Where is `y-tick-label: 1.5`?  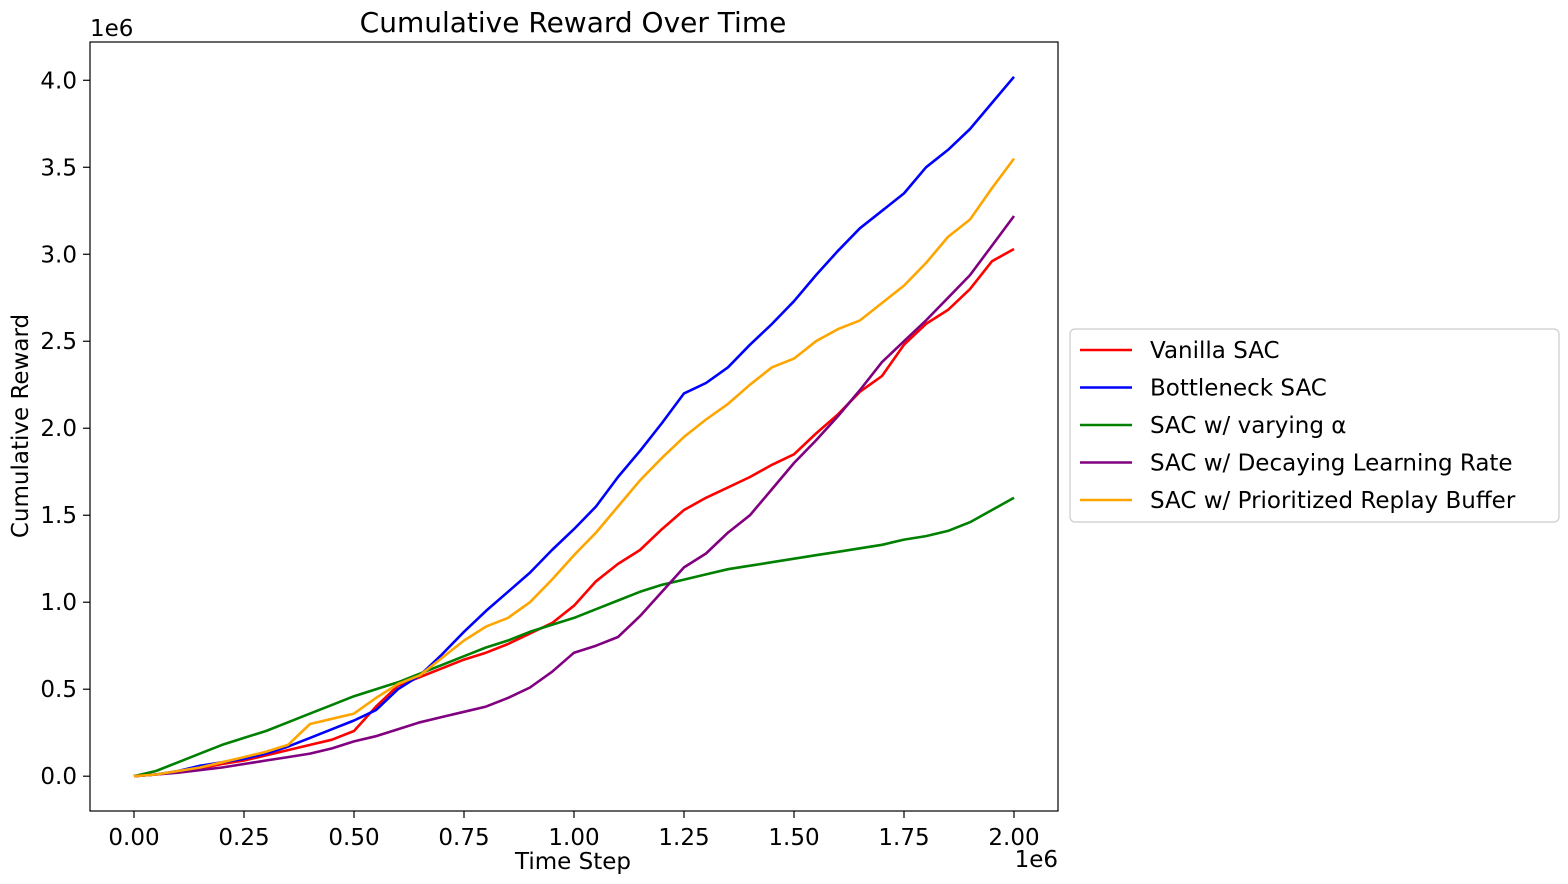
y-tick-label: 1.5 is located at coordinates (58, 516).